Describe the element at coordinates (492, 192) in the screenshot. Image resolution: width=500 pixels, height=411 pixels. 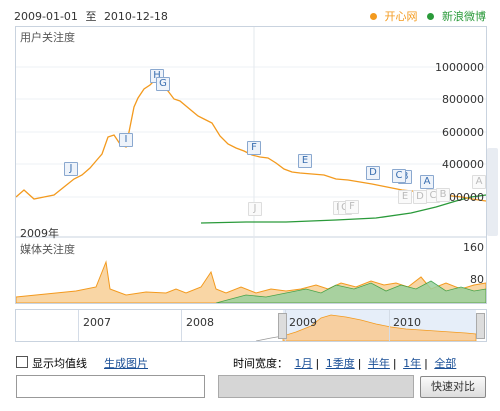
I see `side-scroll-handle` at that location.